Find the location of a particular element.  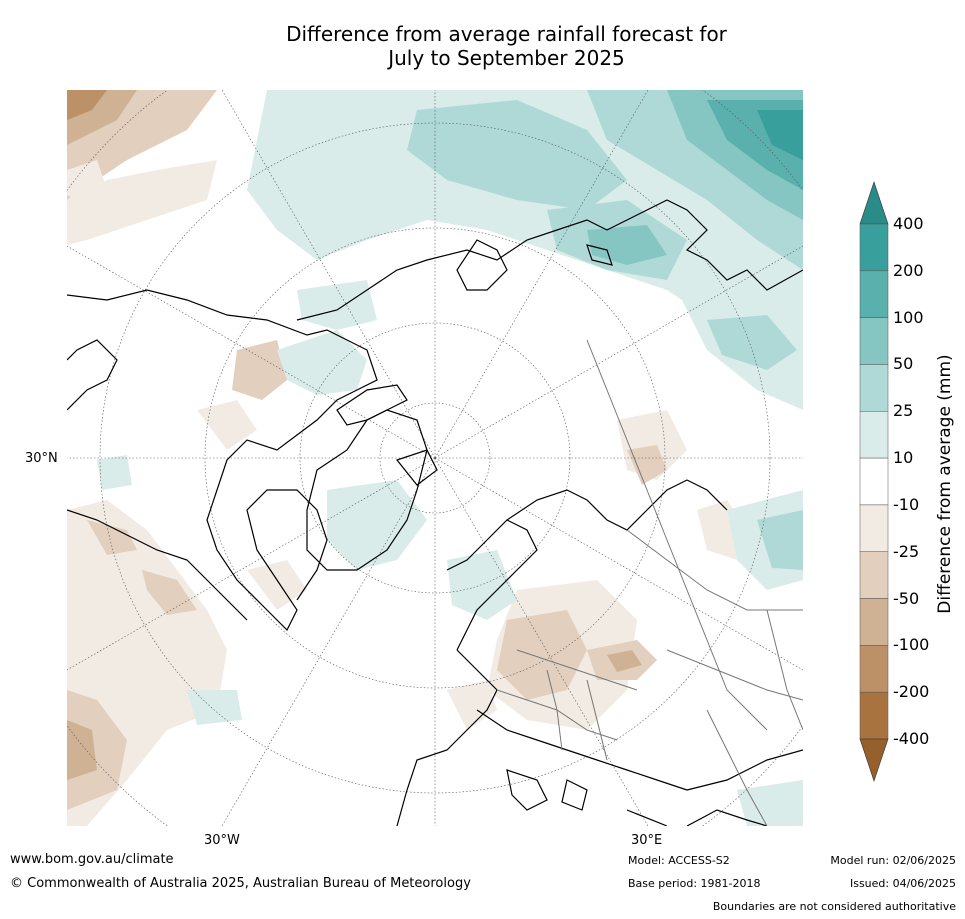

footer-base-period: Base period: 1981-2018 is located at coordinates (694, 883).